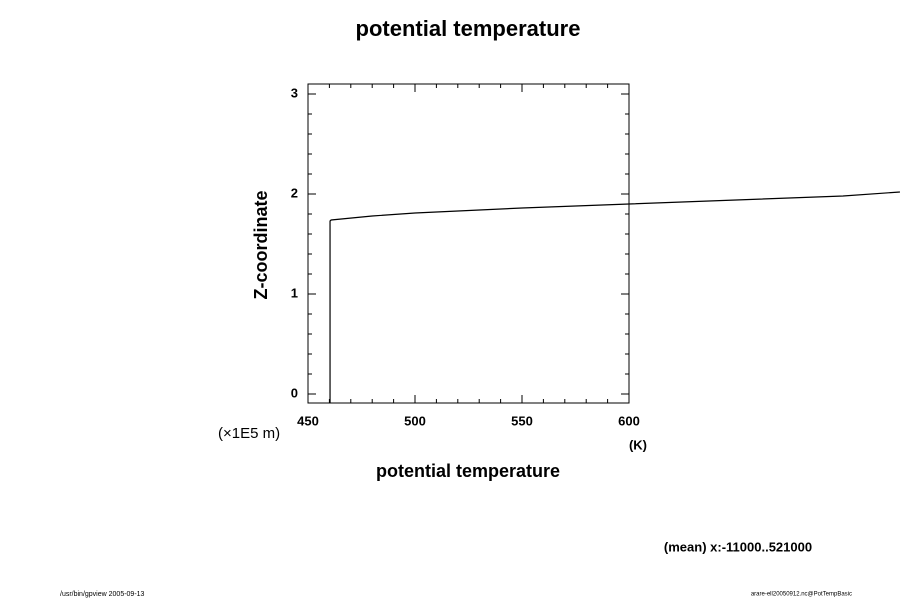 The image size is (900, 600). What do you see at coordinates (249, 433) in the screenshot?
I see `y-axis-unit: (×1E5 m)` at bounding box center [249, 433].